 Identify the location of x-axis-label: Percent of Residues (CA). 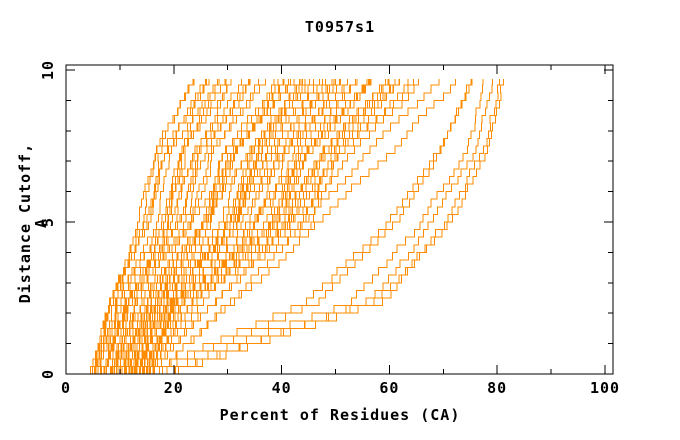
(340, 415).